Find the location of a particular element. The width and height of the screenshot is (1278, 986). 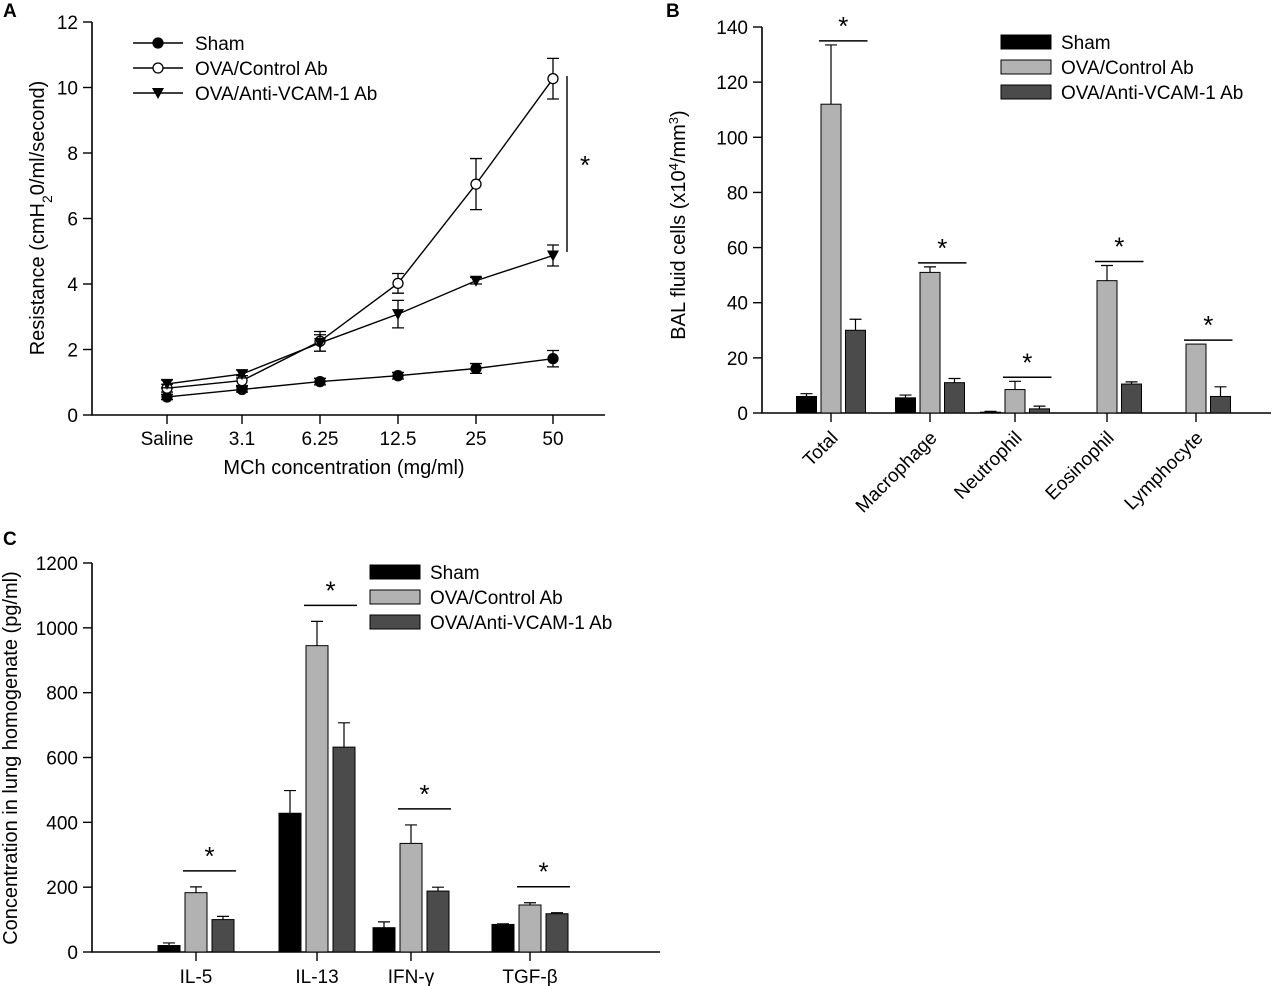

y-axis-ticks-a: 0 2 4 6 8 10 12 is located at coordinates (74, 220).